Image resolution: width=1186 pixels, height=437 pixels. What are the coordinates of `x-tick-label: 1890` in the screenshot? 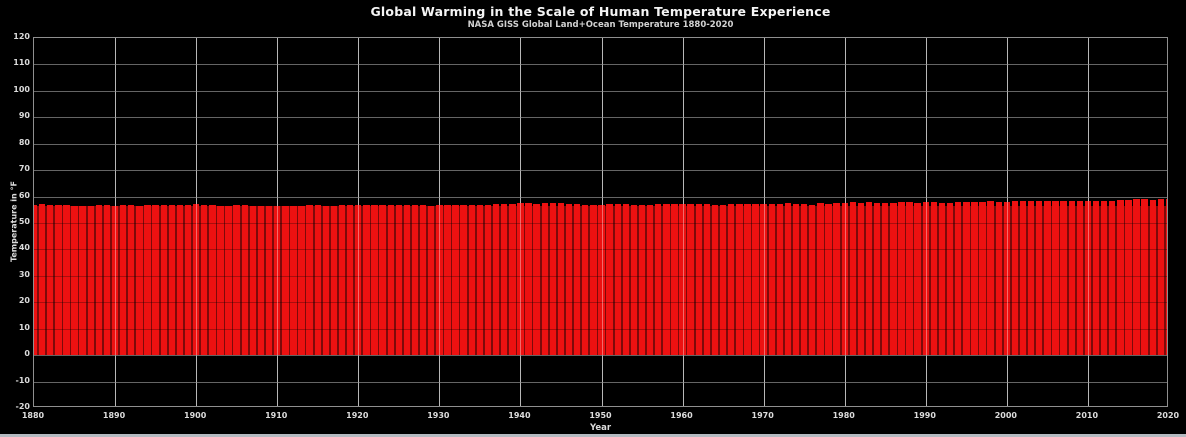 It's located at (114, 415).